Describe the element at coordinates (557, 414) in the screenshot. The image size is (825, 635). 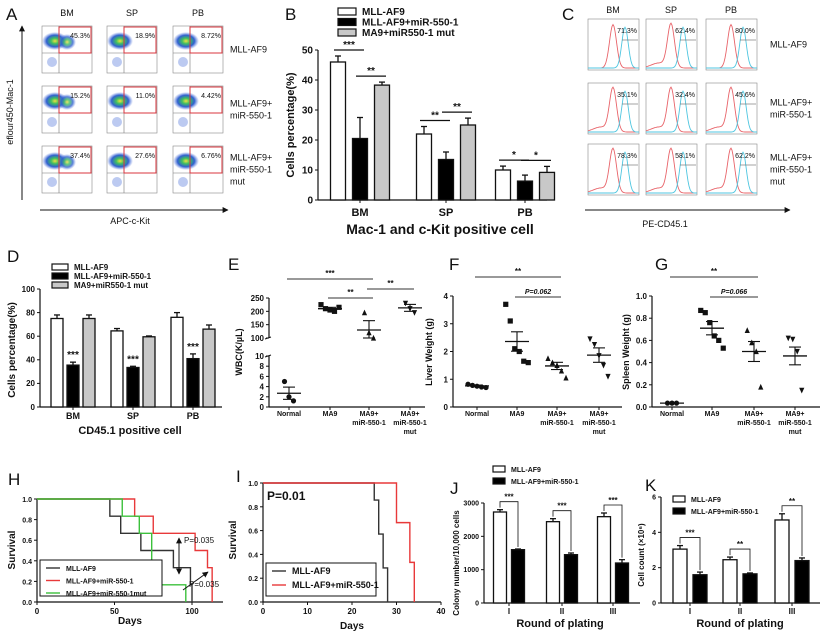
I see `x-tick-label: MA9+` at that location.